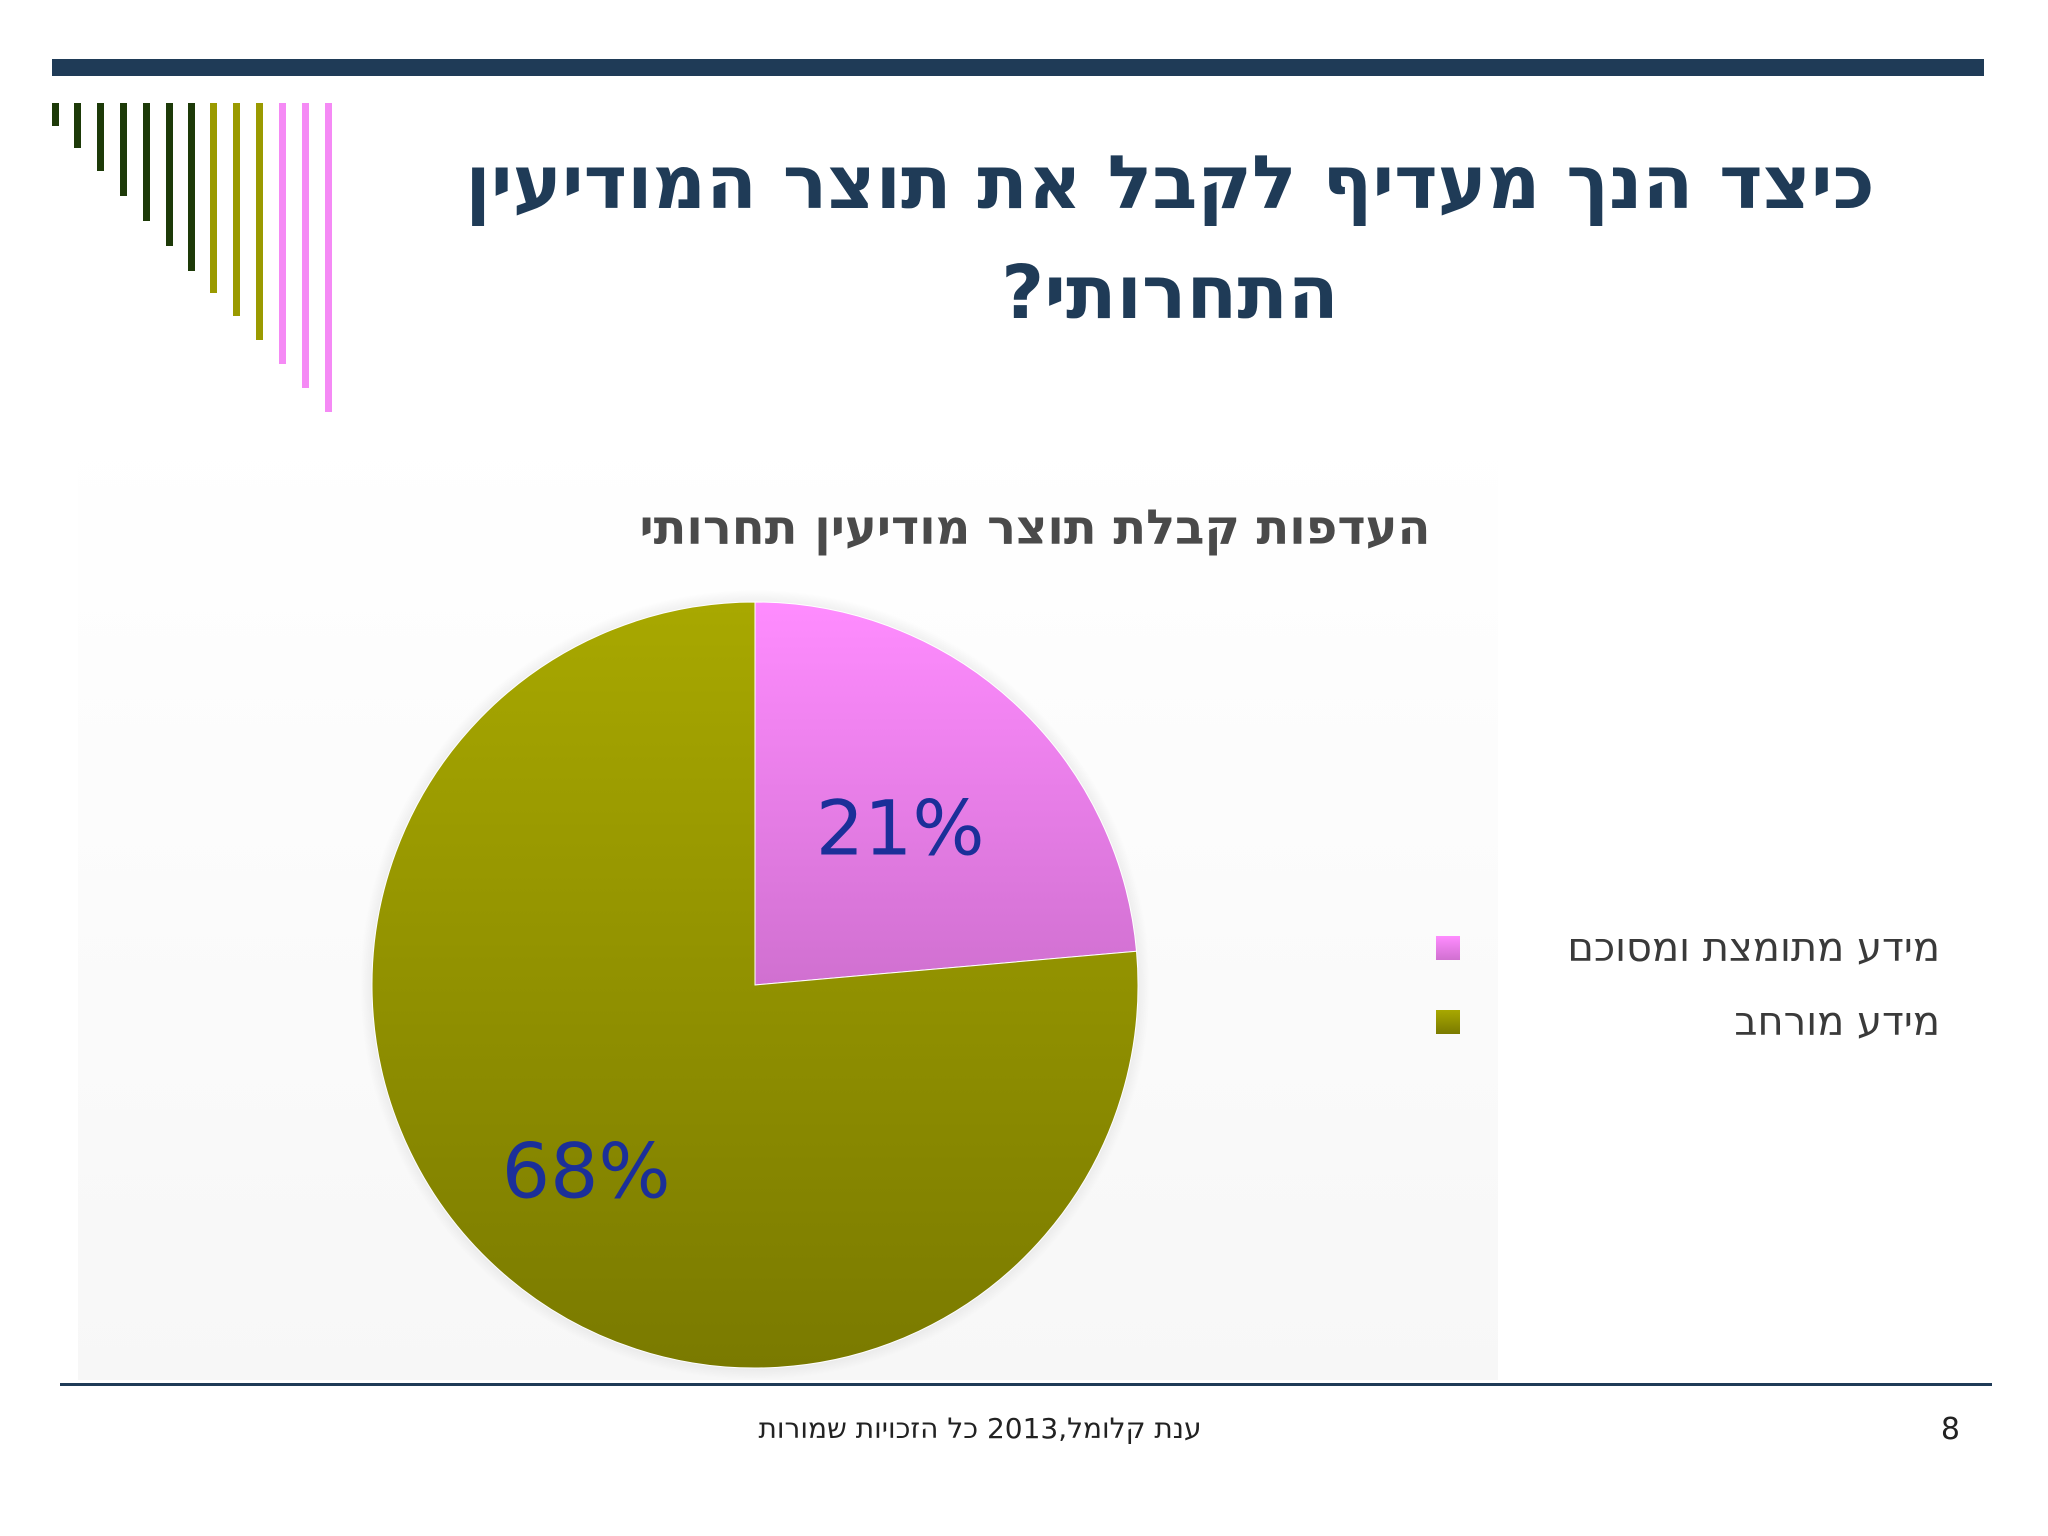 The height and width of the screenshot is (1536, 2048). What do you see at coordinates (1035, 528) in the screenshot?
I see `chart-title: העדפות קבלת תוצר מודיעין תחרותי` at bounding box center [1035, 528].